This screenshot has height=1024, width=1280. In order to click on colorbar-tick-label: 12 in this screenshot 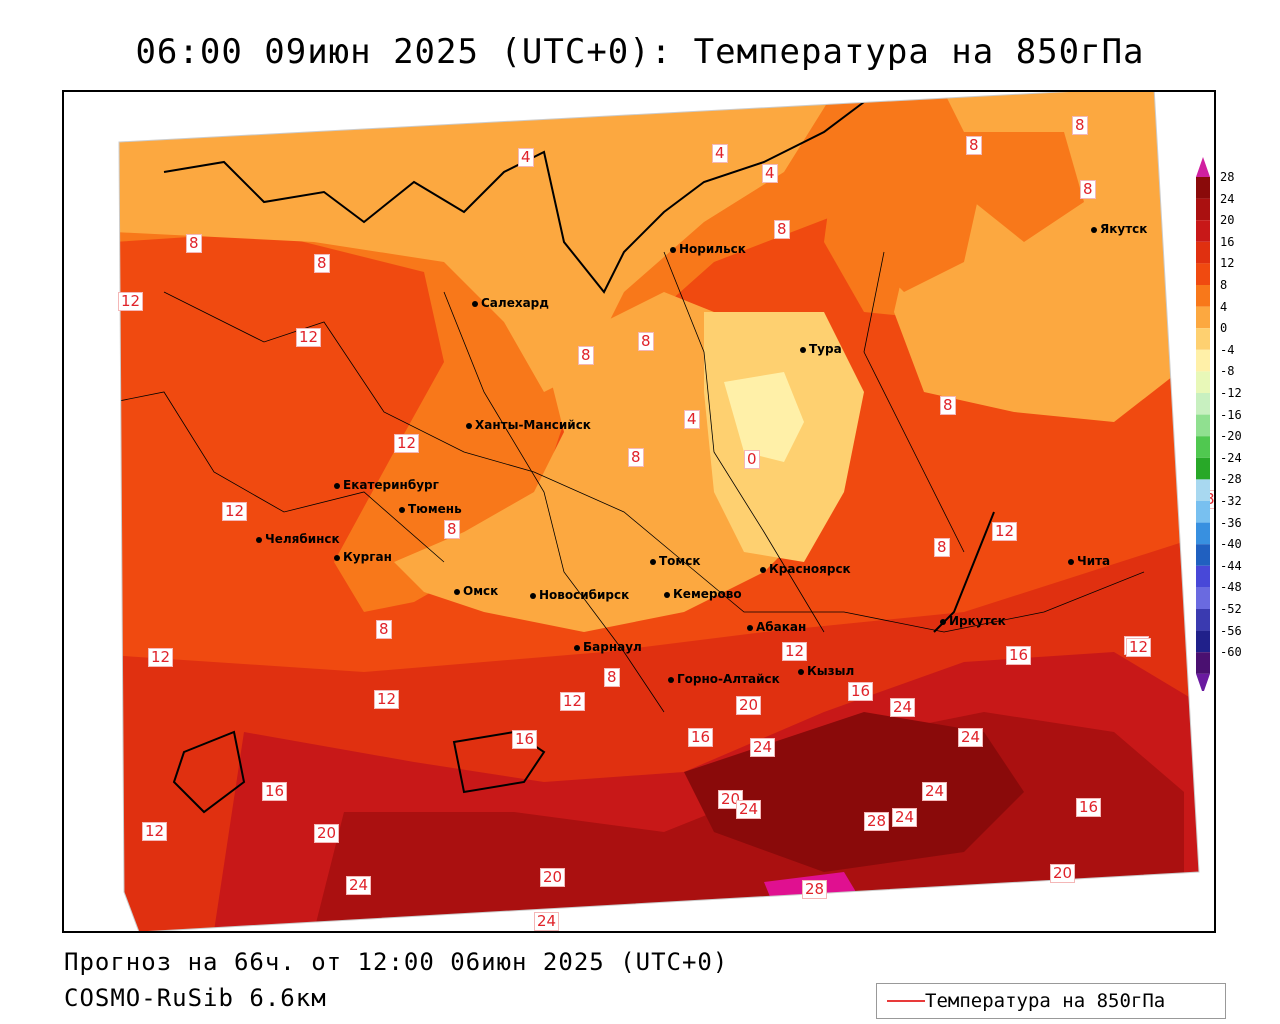, I will do `click(1227, 263)`.